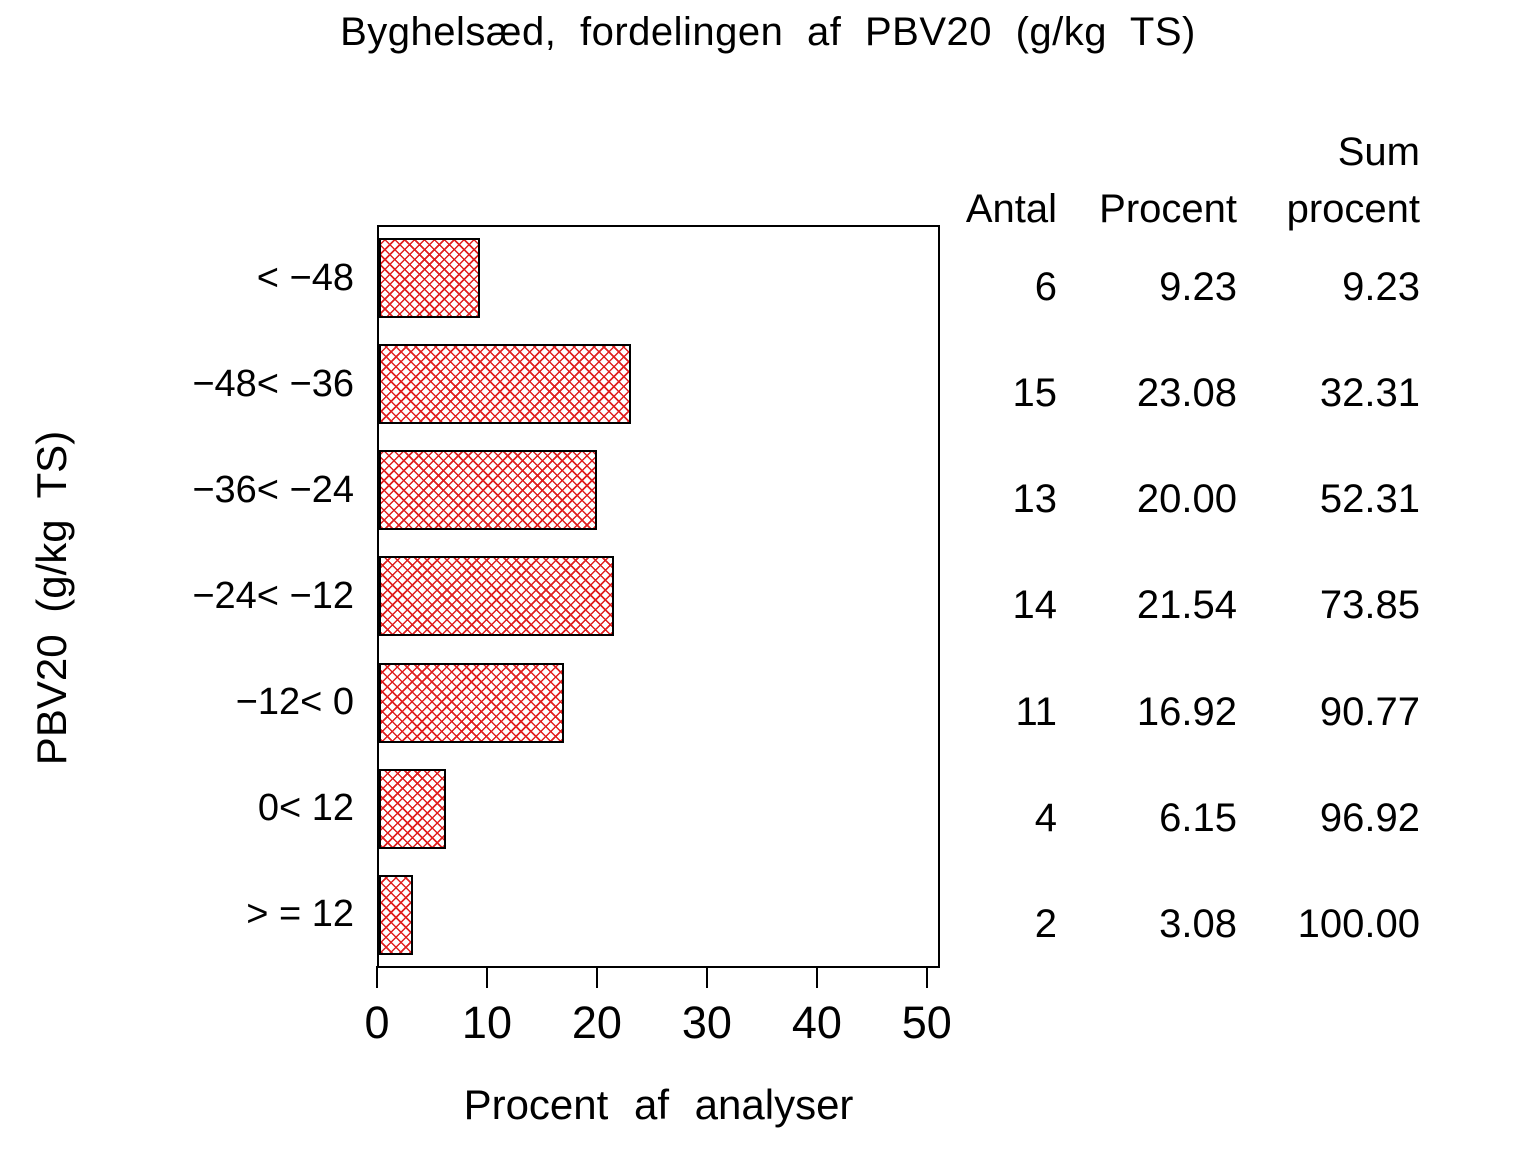  I want to click on antal-cell: 14, so click(1035, 605).